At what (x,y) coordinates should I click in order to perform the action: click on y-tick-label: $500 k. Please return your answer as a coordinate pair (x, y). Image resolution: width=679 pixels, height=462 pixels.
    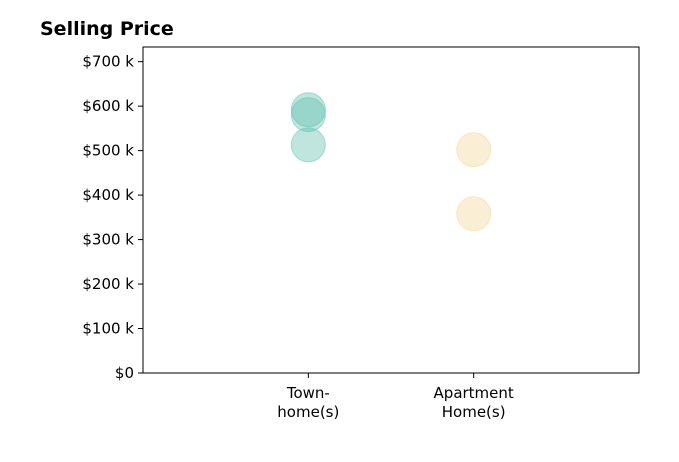
    Looking at the image, I should click on (108, 151).